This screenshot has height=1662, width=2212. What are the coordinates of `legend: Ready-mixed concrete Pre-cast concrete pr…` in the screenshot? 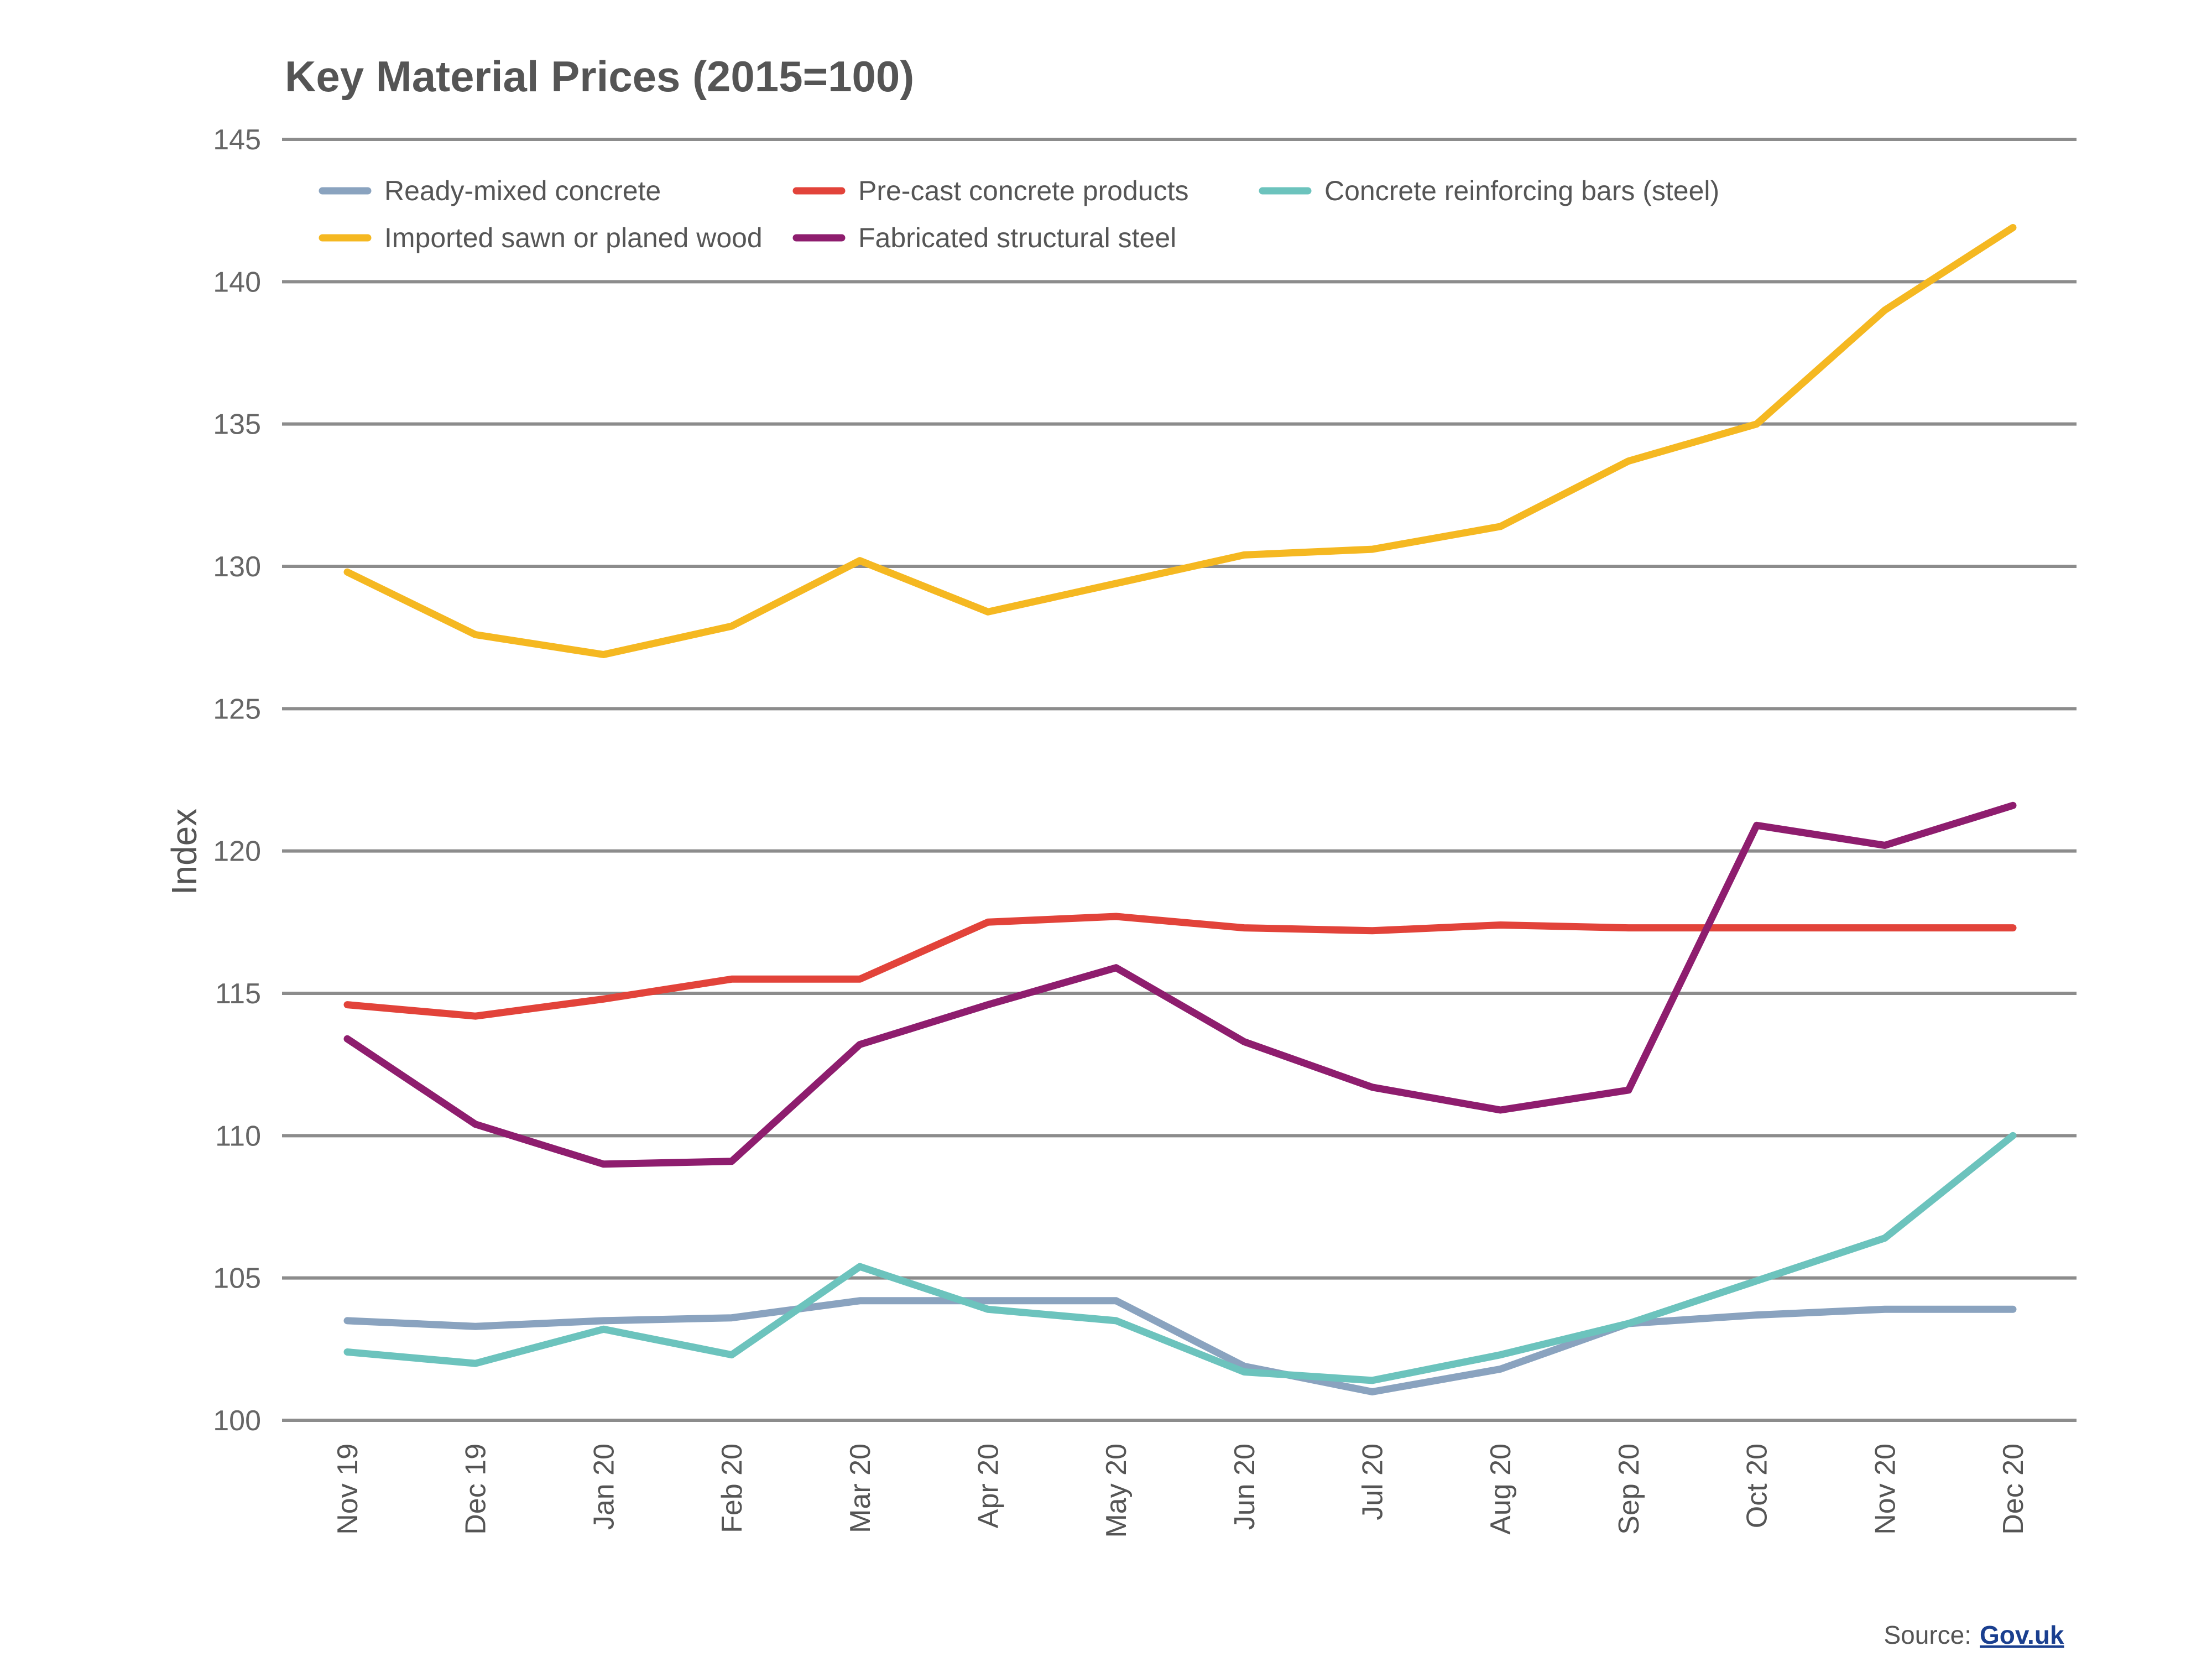 It's located at (1019, 214).